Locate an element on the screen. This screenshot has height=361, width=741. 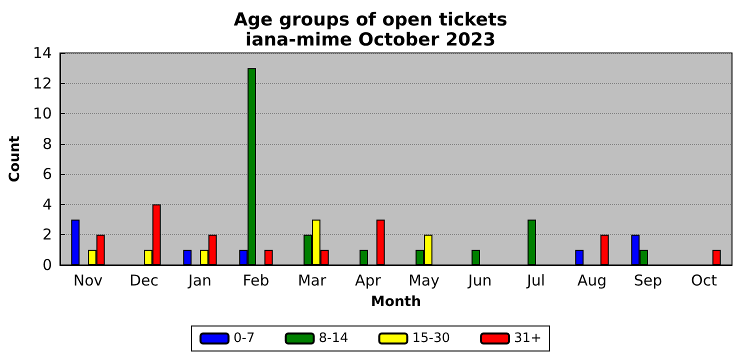
y-tick-label: 4 is located at coordinates (47, 204).